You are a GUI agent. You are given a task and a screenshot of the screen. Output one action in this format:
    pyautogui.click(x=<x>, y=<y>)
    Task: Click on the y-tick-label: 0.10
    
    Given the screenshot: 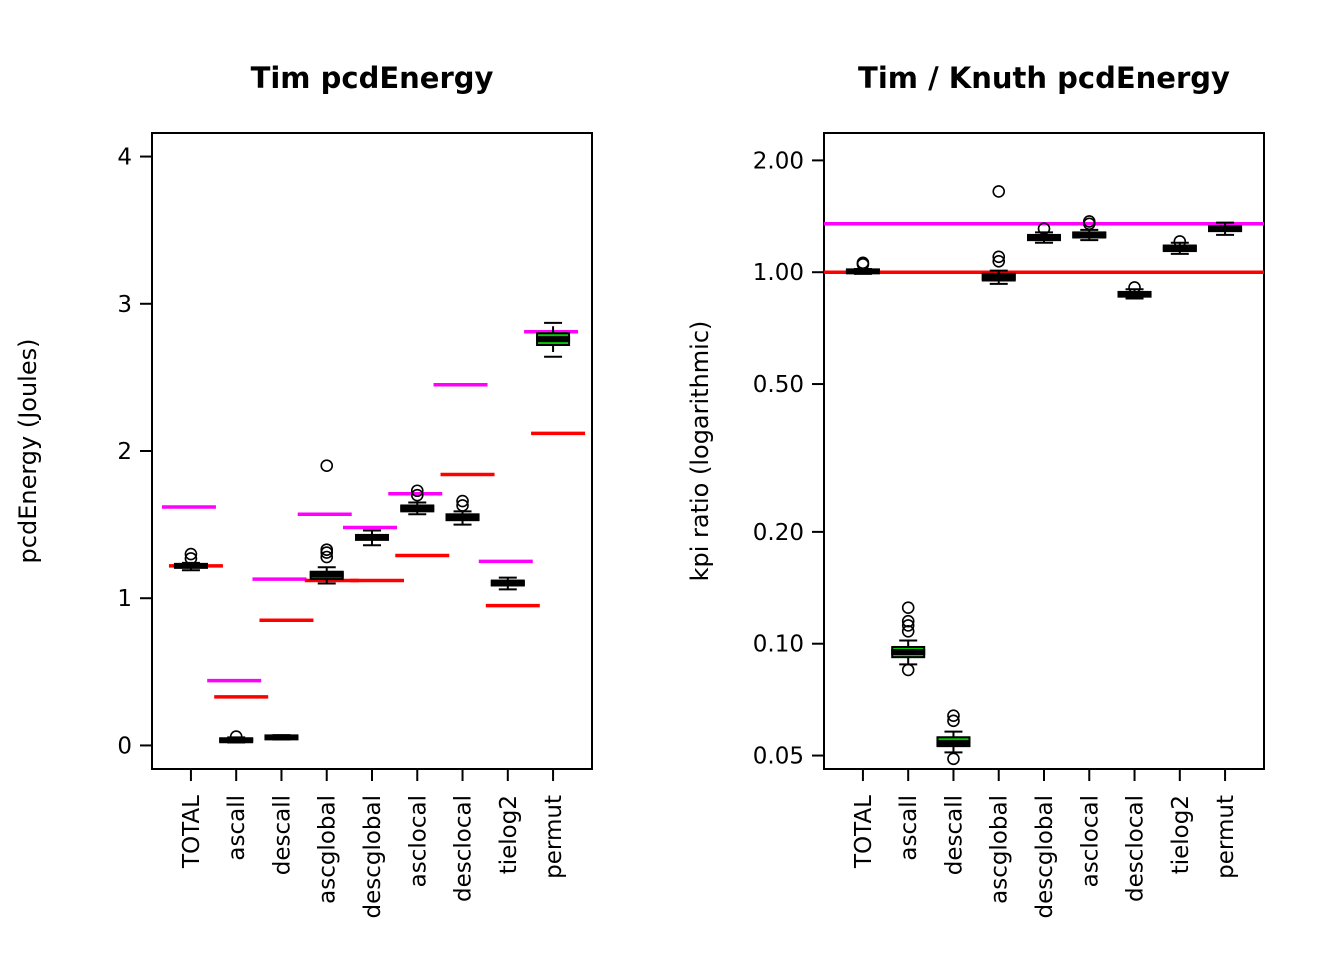 What is the action you would take?
    pyautogui.click(x=778, y=645)
    